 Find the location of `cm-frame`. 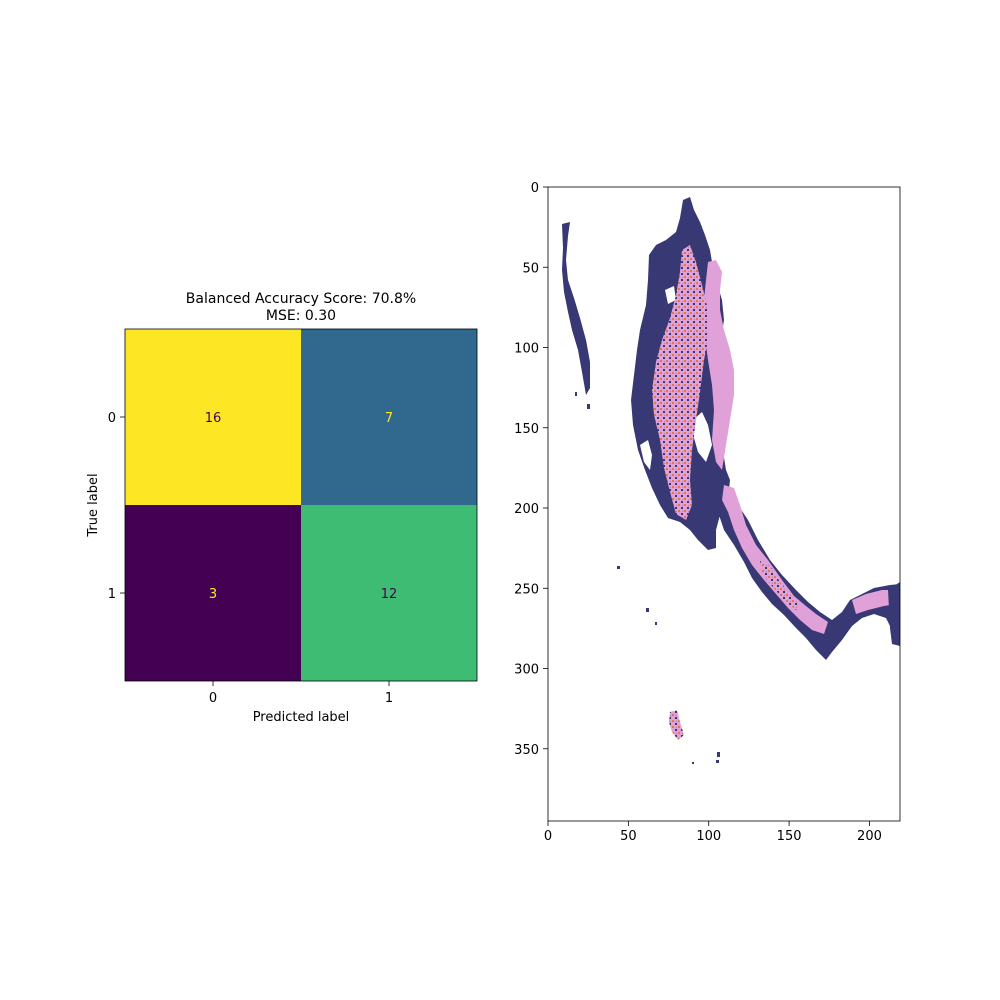

cm-frame is located at coordinates (301, 505).